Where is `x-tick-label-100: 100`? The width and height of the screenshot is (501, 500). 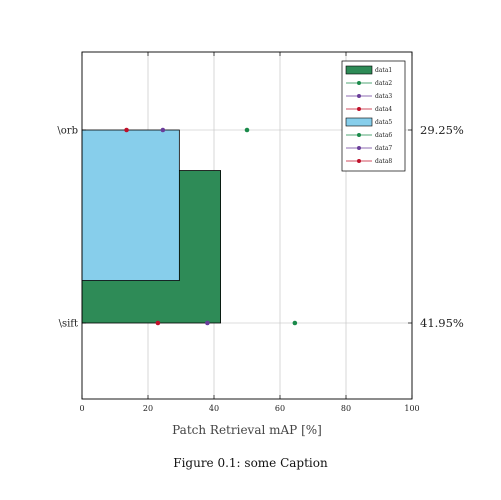 x-tick-label-100: 100 is located at coordinates (411, 408).